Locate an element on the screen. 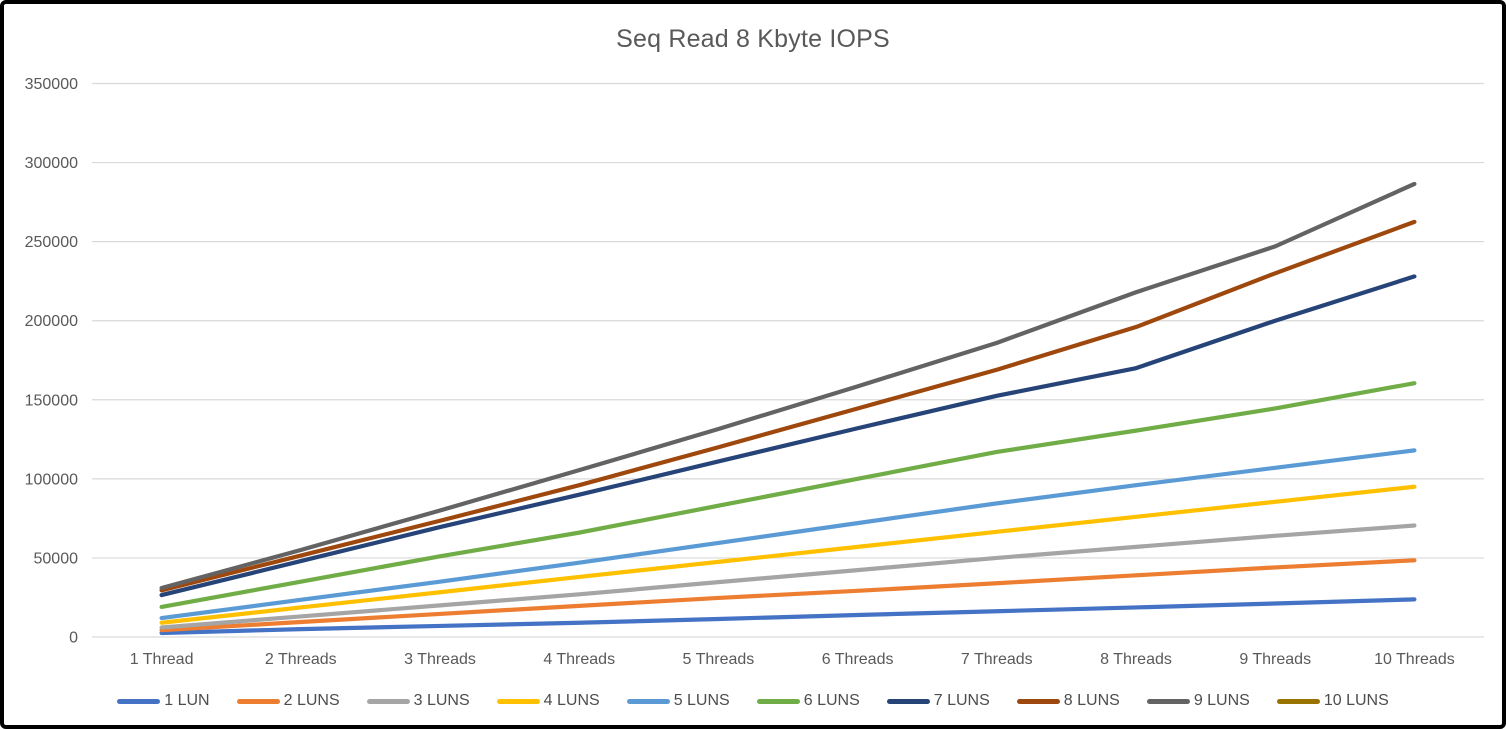  legend-item-7-luns: 7 LUNS is located at coordinates (938, 701).